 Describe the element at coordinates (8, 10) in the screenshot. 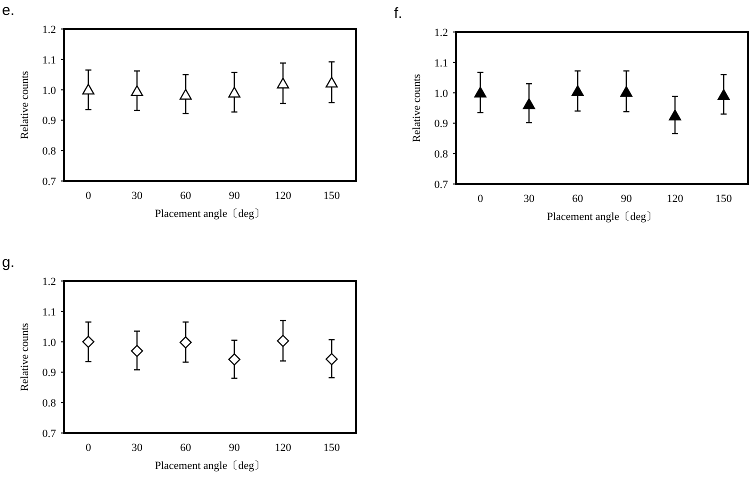

I see `chart-title: e.` at that location.